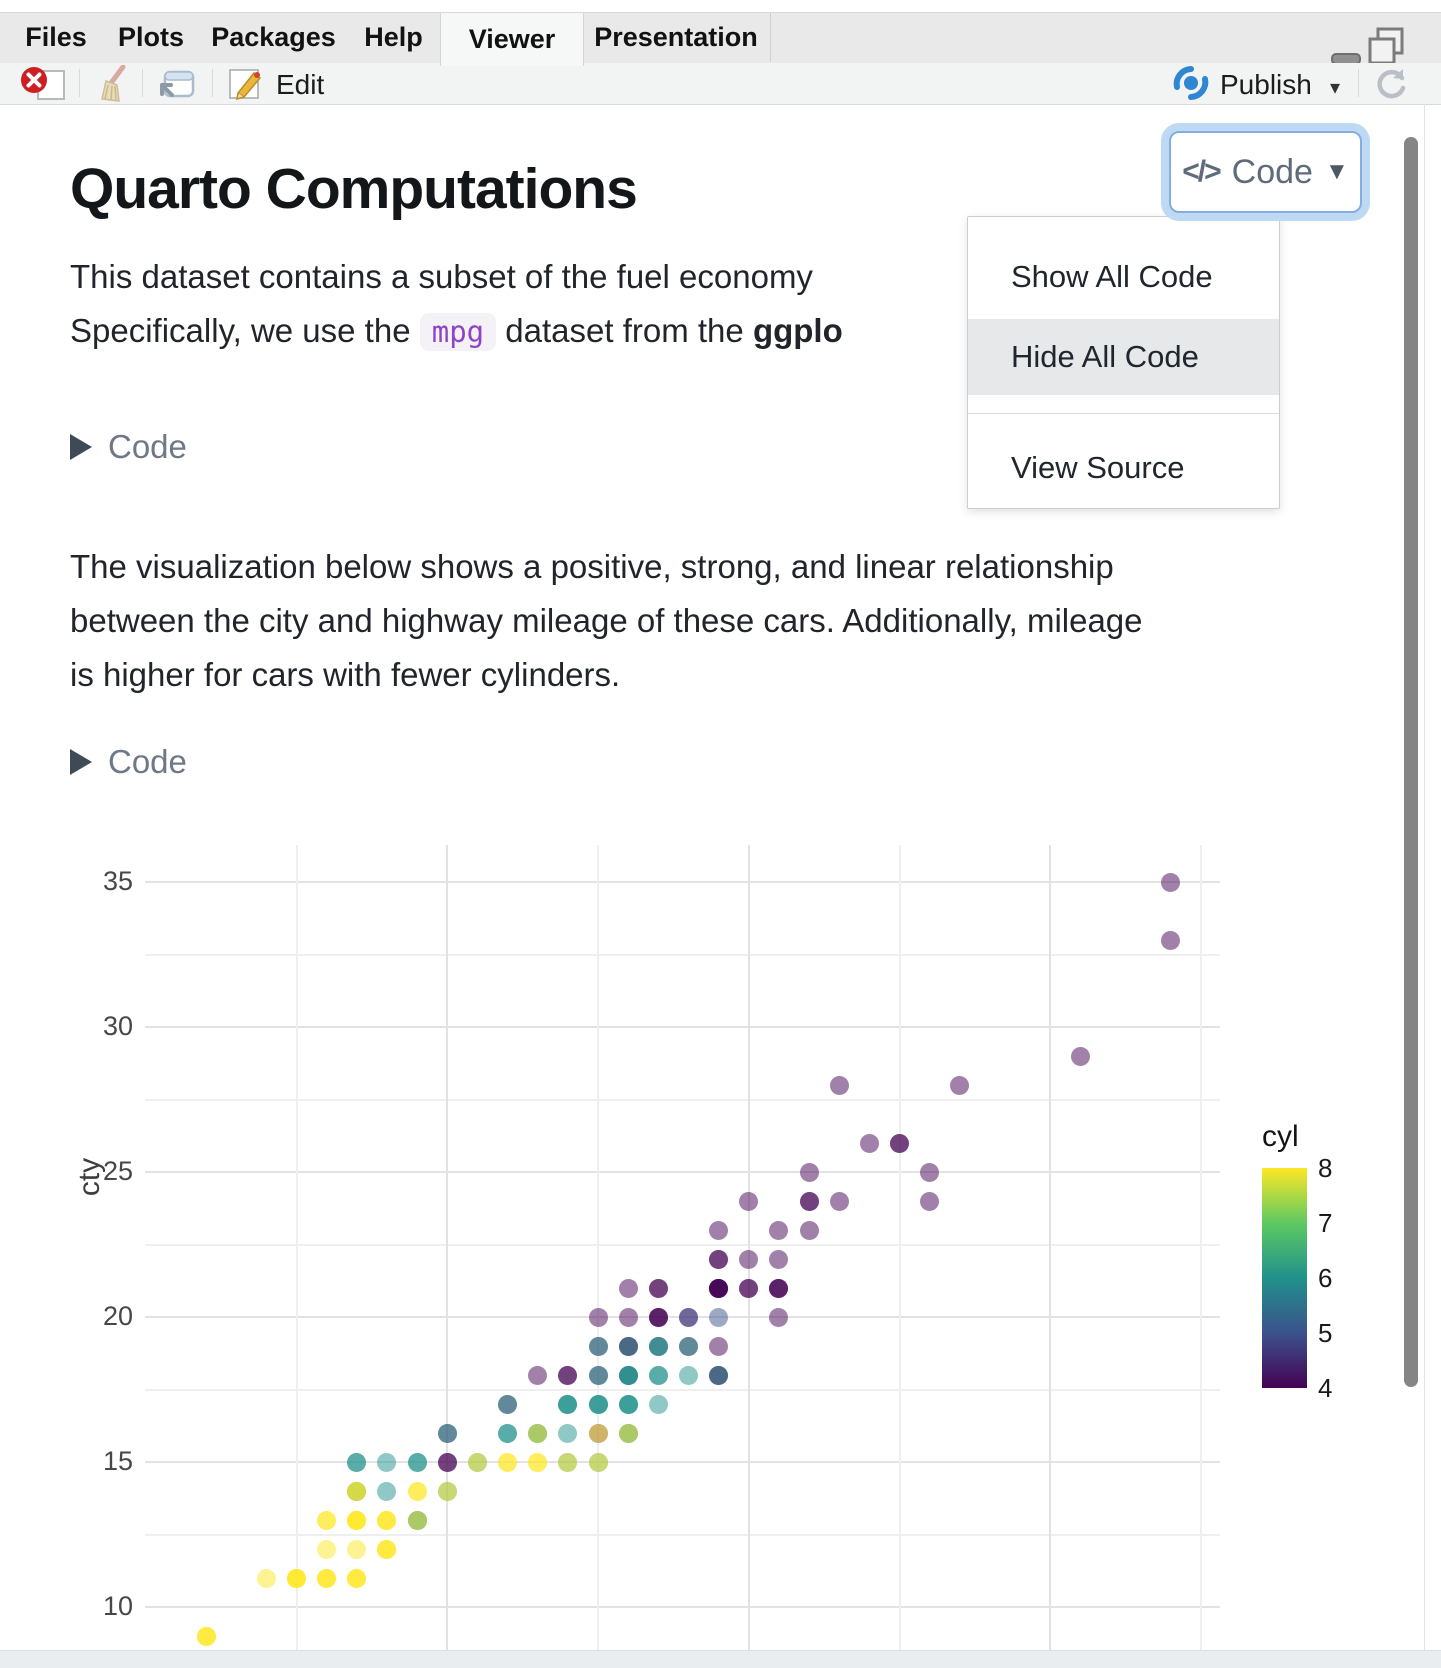 This screenshot has width=1441, height=1668. What do you see at coordinates (245, 85) in the screenshot?
I see `edit-pencil-icon` at bounding box center [245, 85].